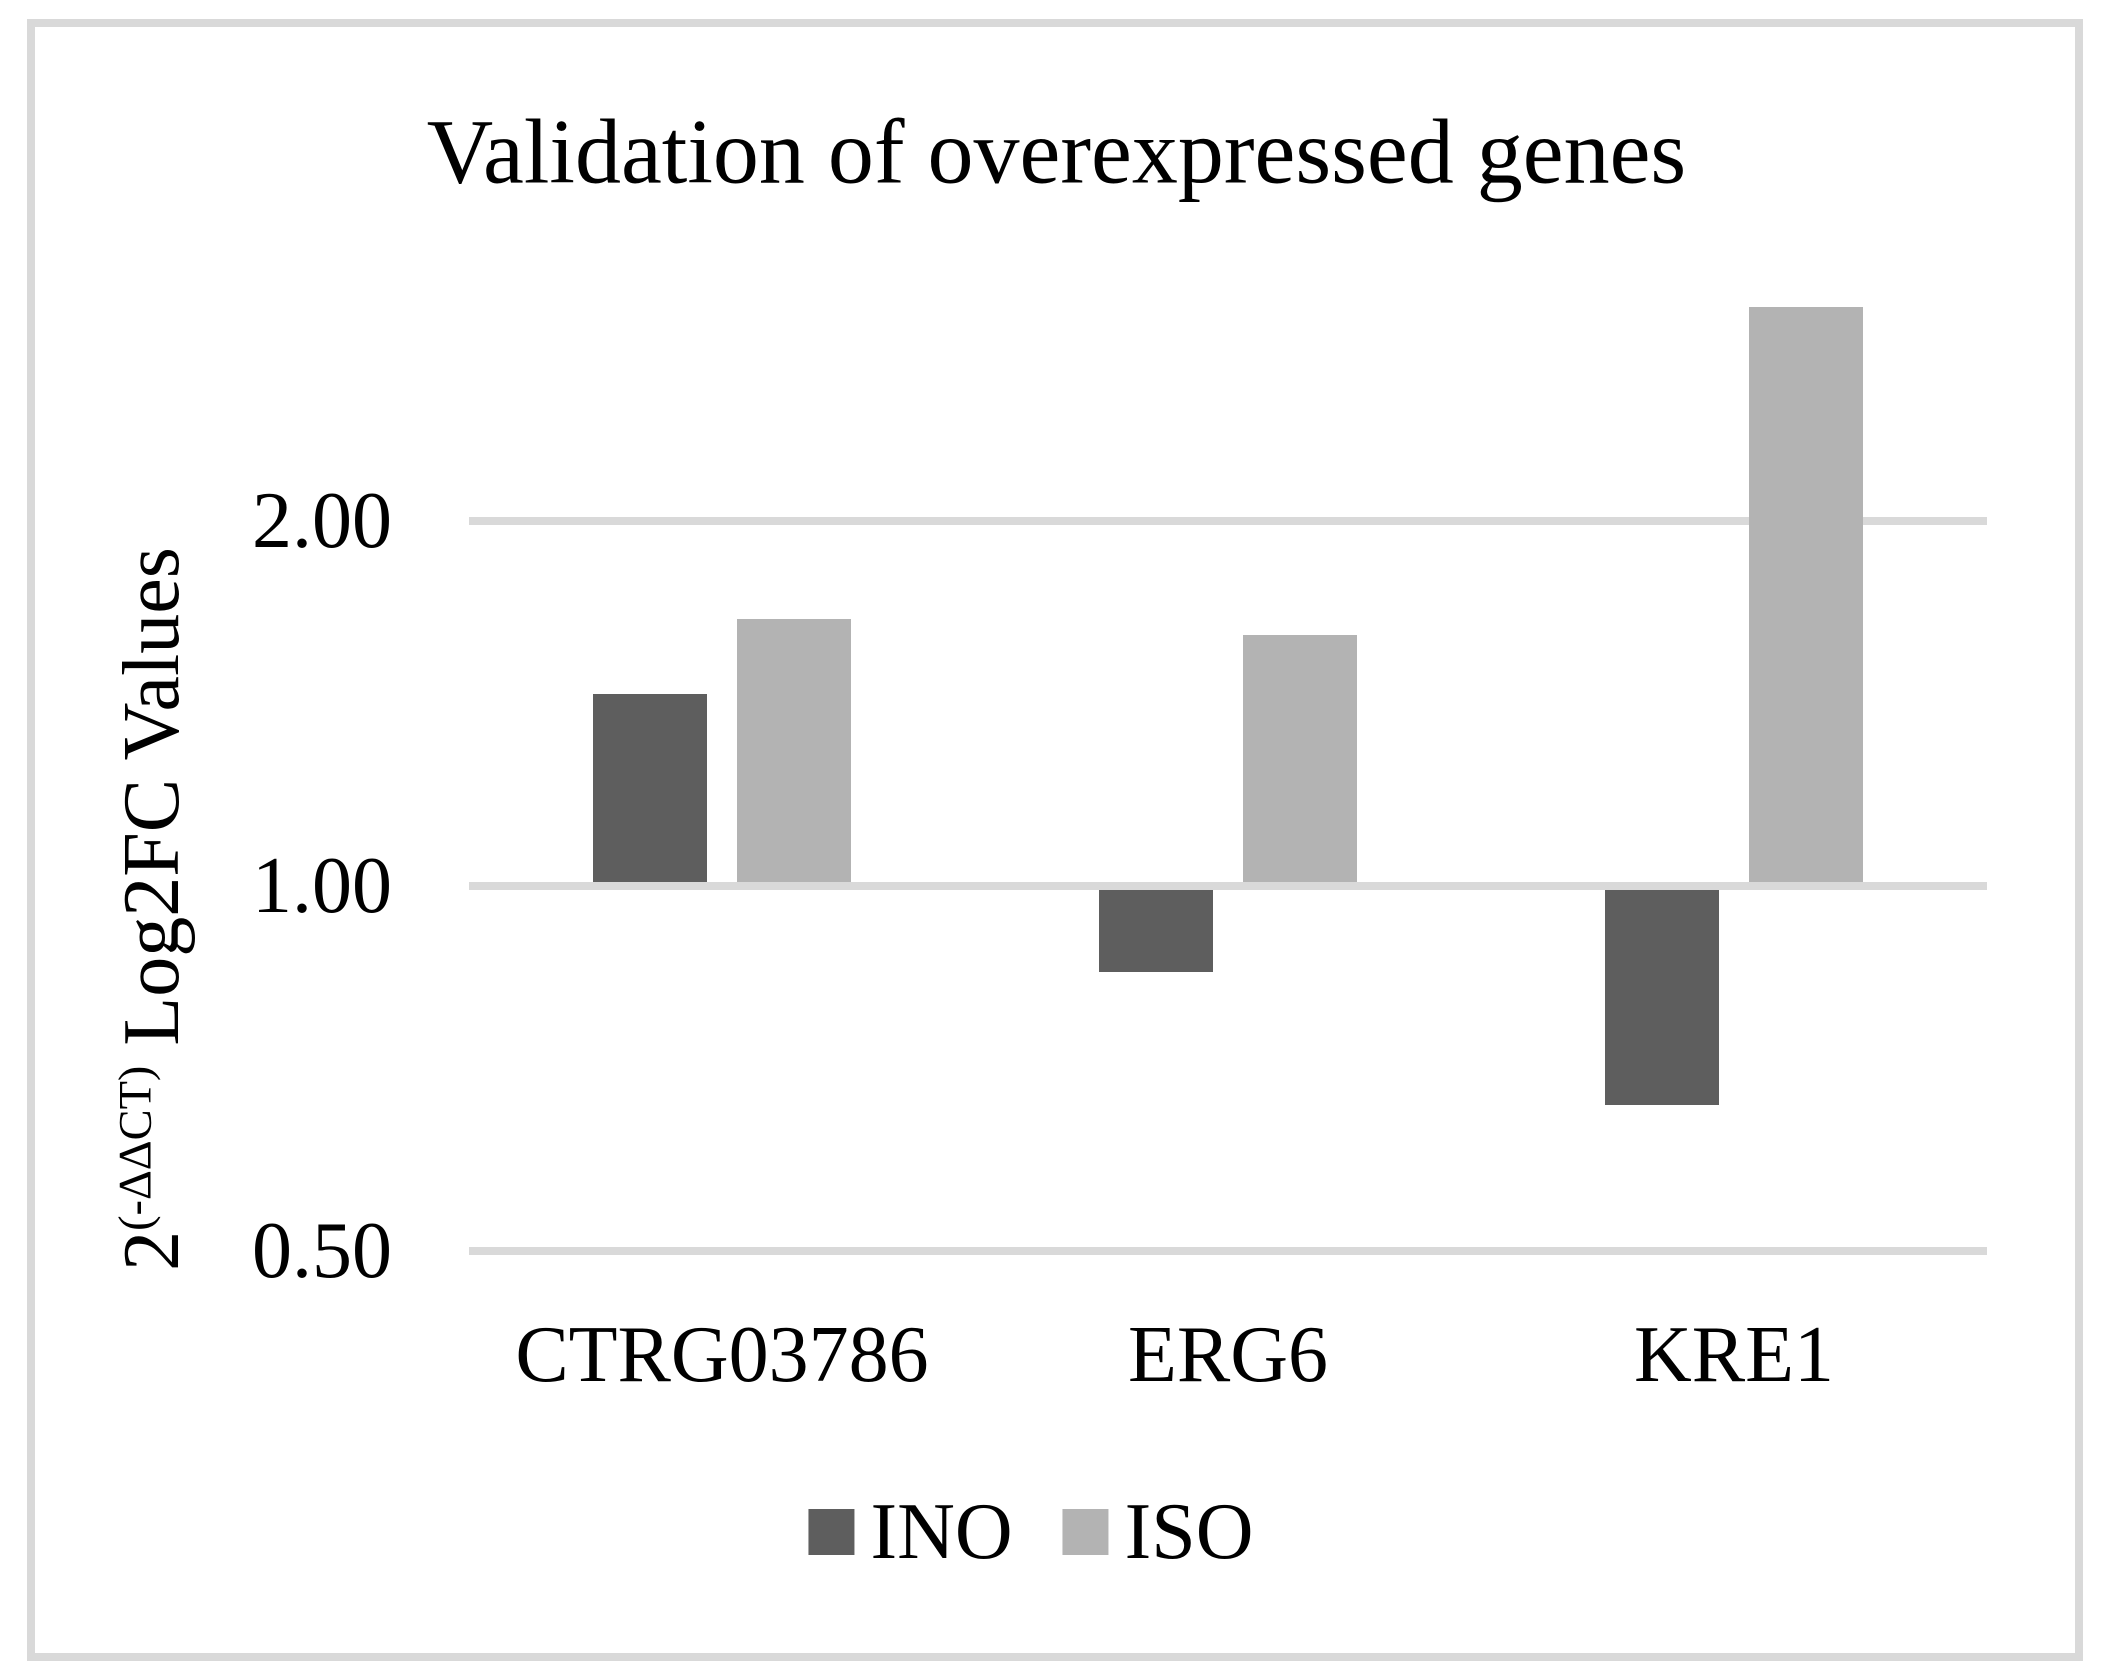  Describe the element at coordinates (1806, 594) in the screenshot. I see `bar-KRE1-ISO` at that location.